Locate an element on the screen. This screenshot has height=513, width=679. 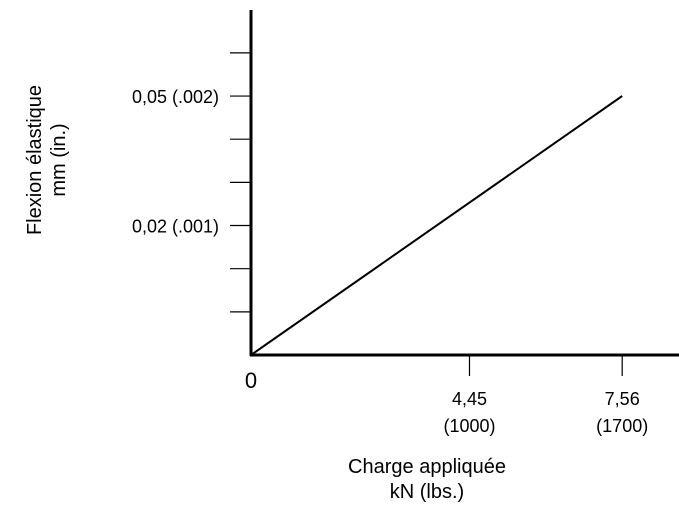
x-tick-sublabel: (1700) is located at coordinates (622, 426).